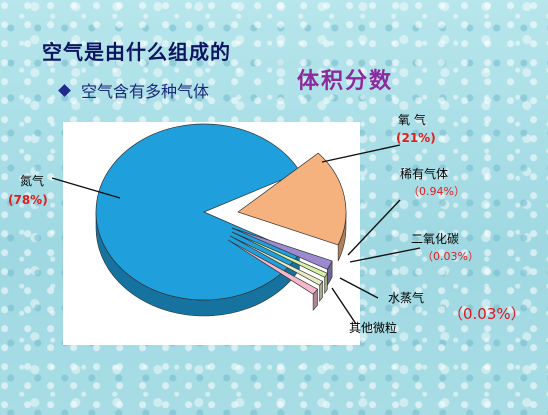 This screenshot has width=548, height=415. Describe the element at coordinates (282, 248) in the screenshot. I see `pie-slice-top-noble-gases` at that location.